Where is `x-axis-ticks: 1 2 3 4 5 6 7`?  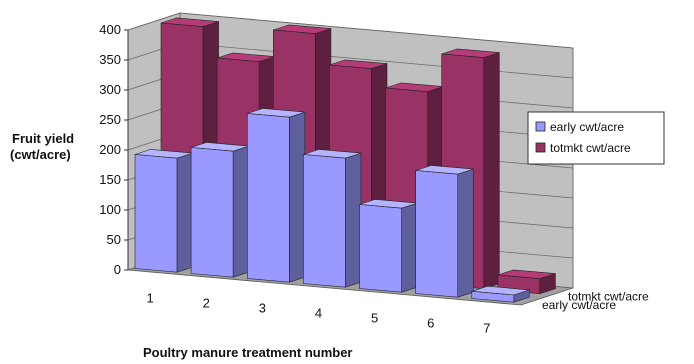 x-axis-ticks: 1 2 3 4 5 6 7 is located at coordinates (318, 313).